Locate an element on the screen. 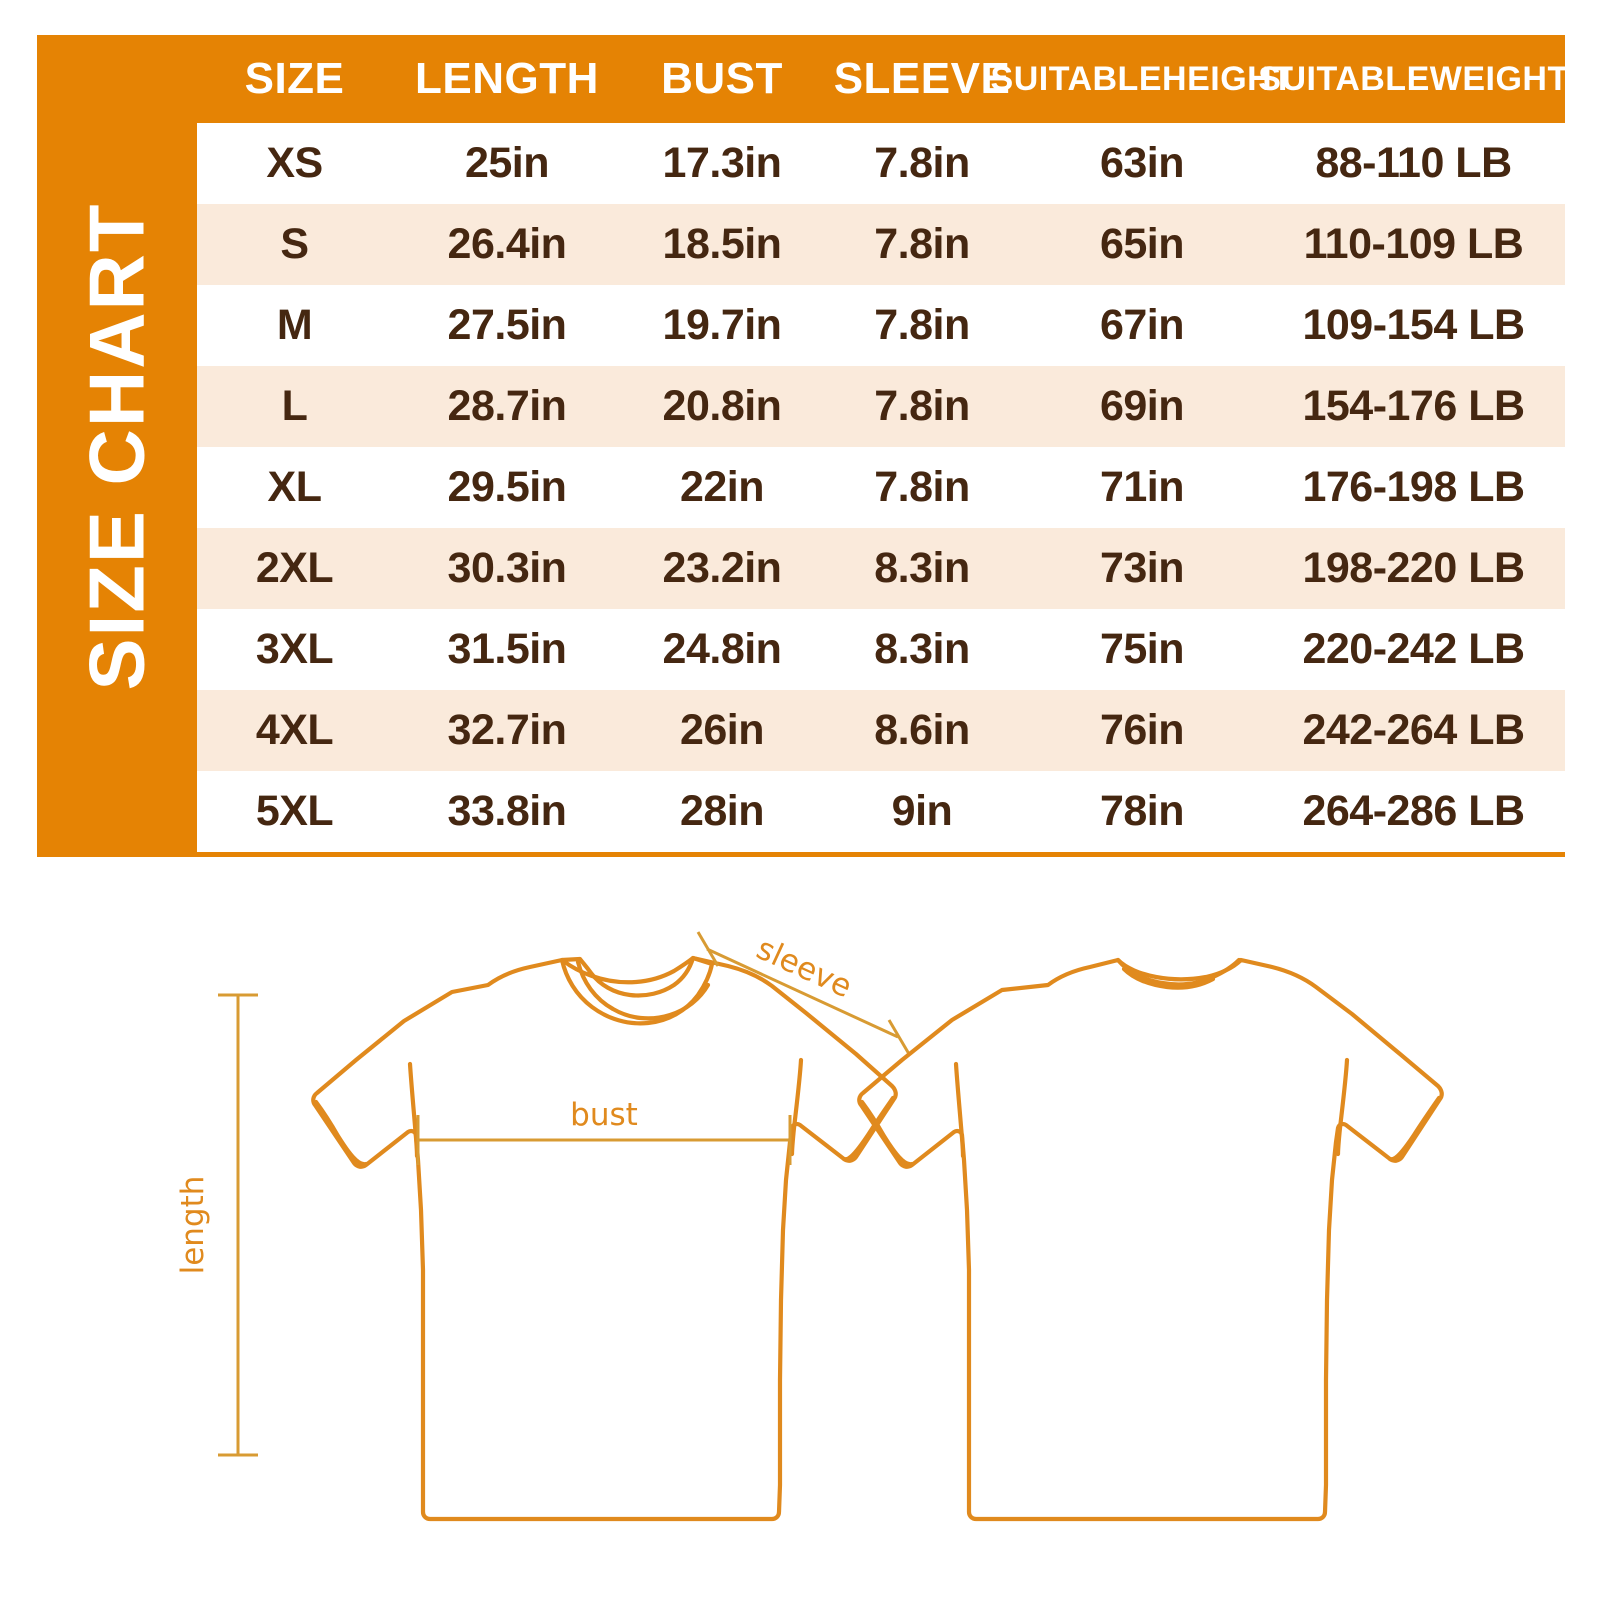 The image size is (1600, 1600). column-header-line: SLEEVE is located at coordinates (922, 79).